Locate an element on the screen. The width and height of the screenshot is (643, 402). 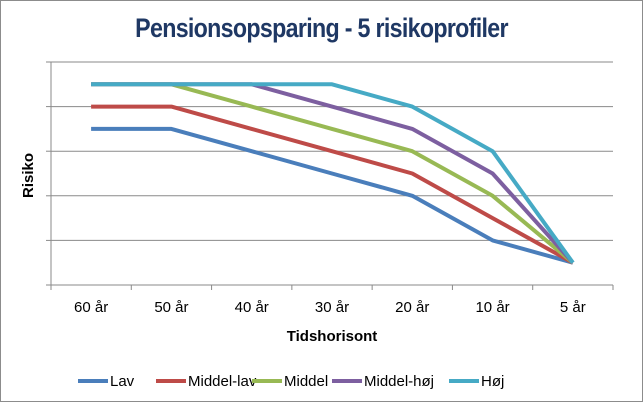
legend-label: Middel-lav is located at coordinates (222, 381).